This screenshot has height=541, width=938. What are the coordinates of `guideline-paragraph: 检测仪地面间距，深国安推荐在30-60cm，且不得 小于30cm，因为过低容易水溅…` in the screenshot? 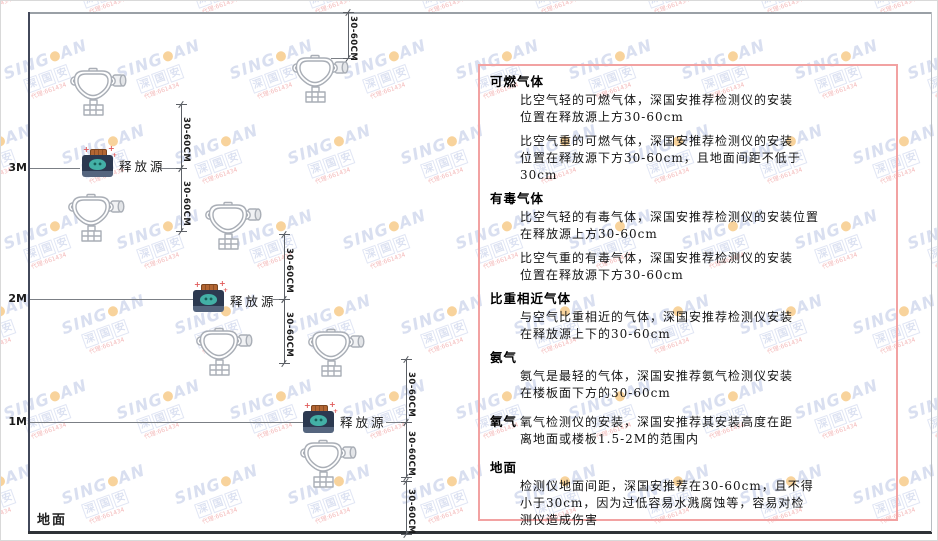 It's located at (703, 503).